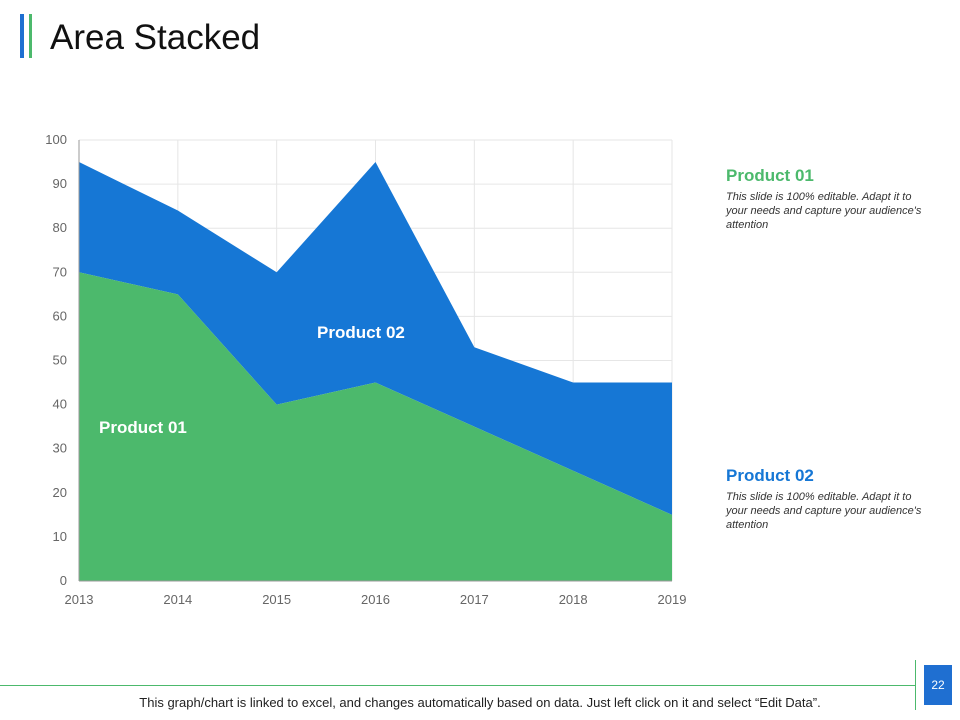 This screenshot has width=960, height=720. What do you see at coordinates (56, 139) in the screenshot?
I see `y-tick-label: 100` at bounding box center [56, 139].